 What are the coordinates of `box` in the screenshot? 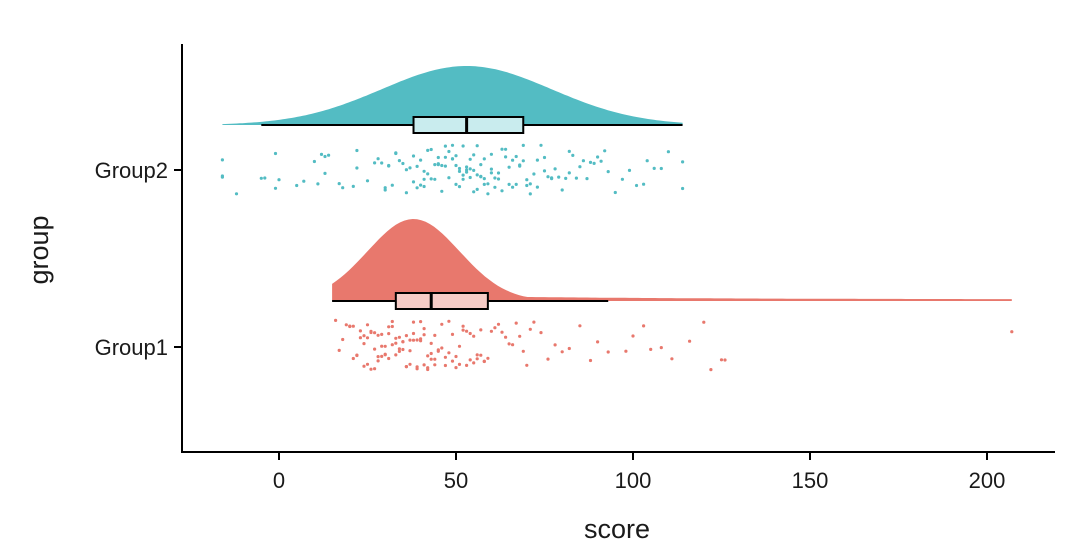 It's located at (468, 125).